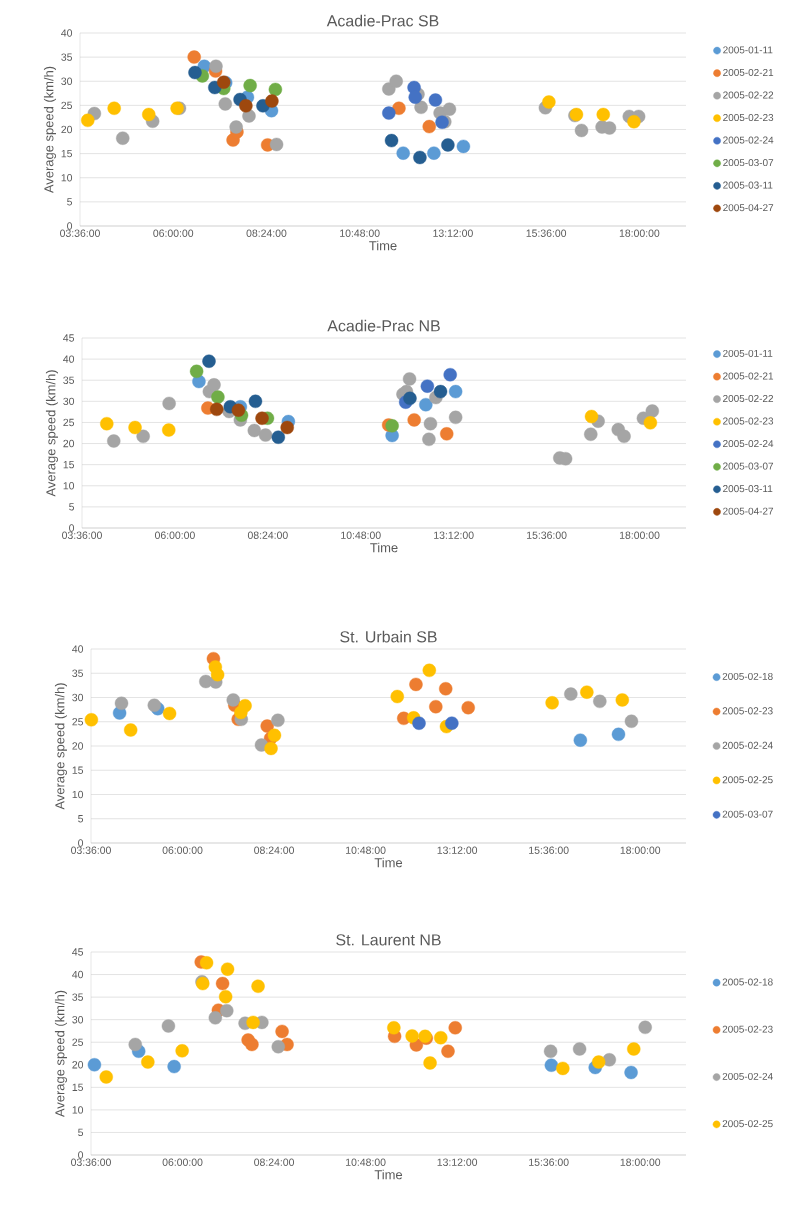  I want to click on y-tick-label: 45, so click(78, 952).